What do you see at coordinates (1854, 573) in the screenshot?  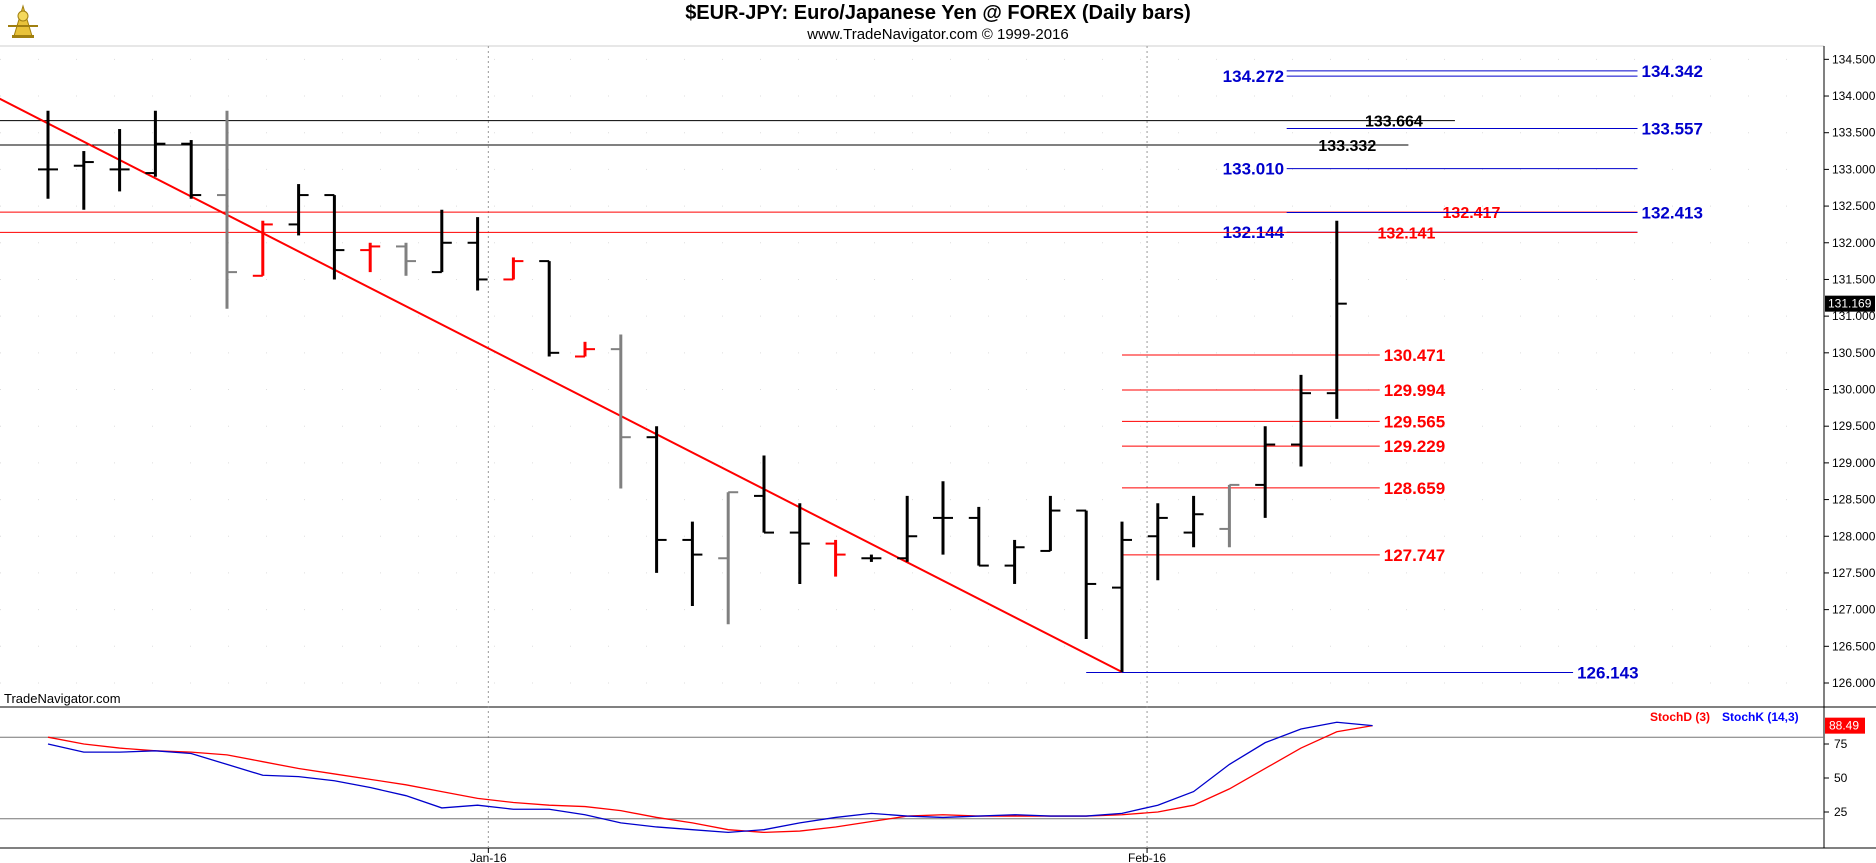 I see `price-axis-label: 127.500` at bounding box center [1854, 573].